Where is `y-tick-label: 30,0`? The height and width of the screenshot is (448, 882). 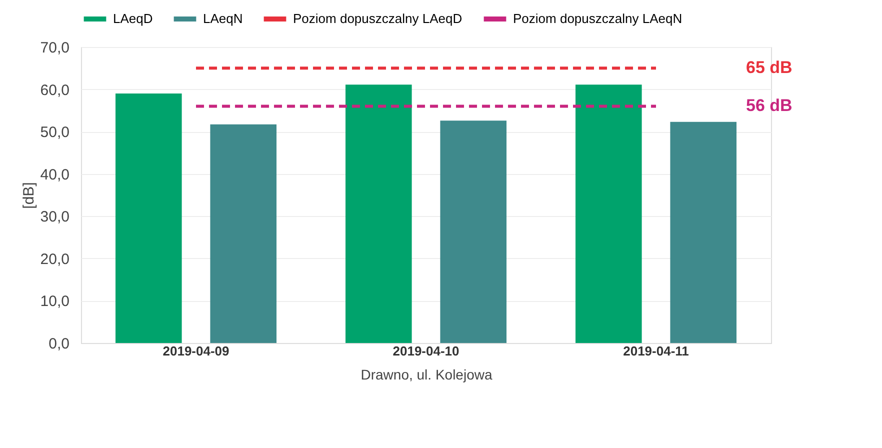 y-tick-label: 30,0 is located at coordinates (55, 217).